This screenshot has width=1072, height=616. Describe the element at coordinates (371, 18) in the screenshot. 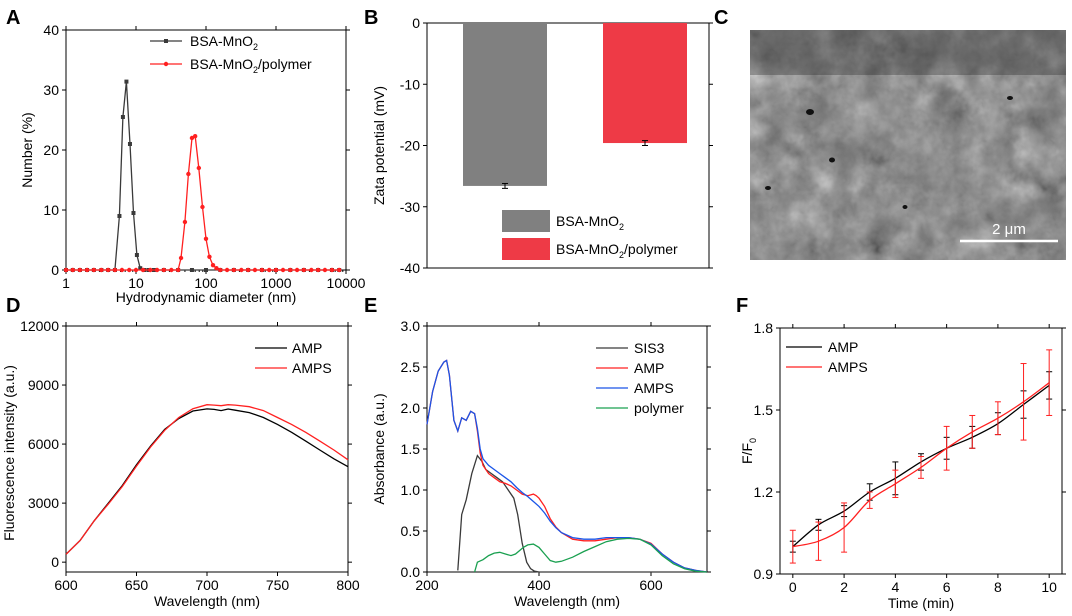

I see `panel-label-b: B` at that location.